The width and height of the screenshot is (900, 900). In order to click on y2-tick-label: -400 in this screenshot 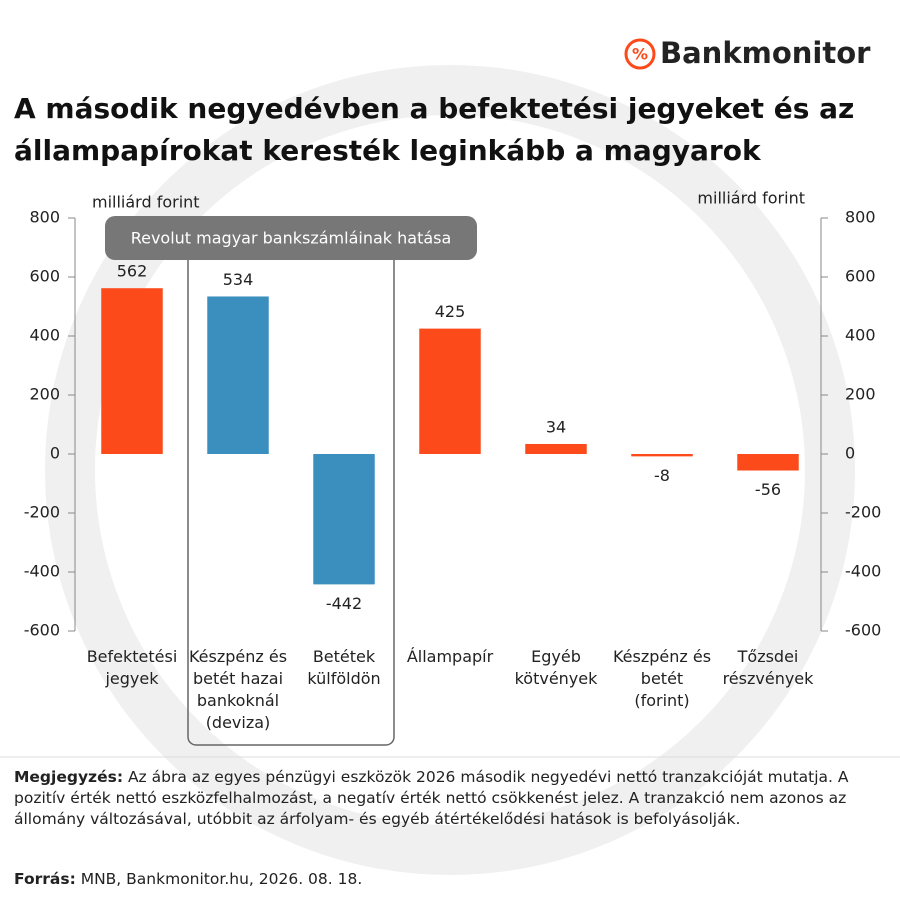, I will do `click(863, 571)`.